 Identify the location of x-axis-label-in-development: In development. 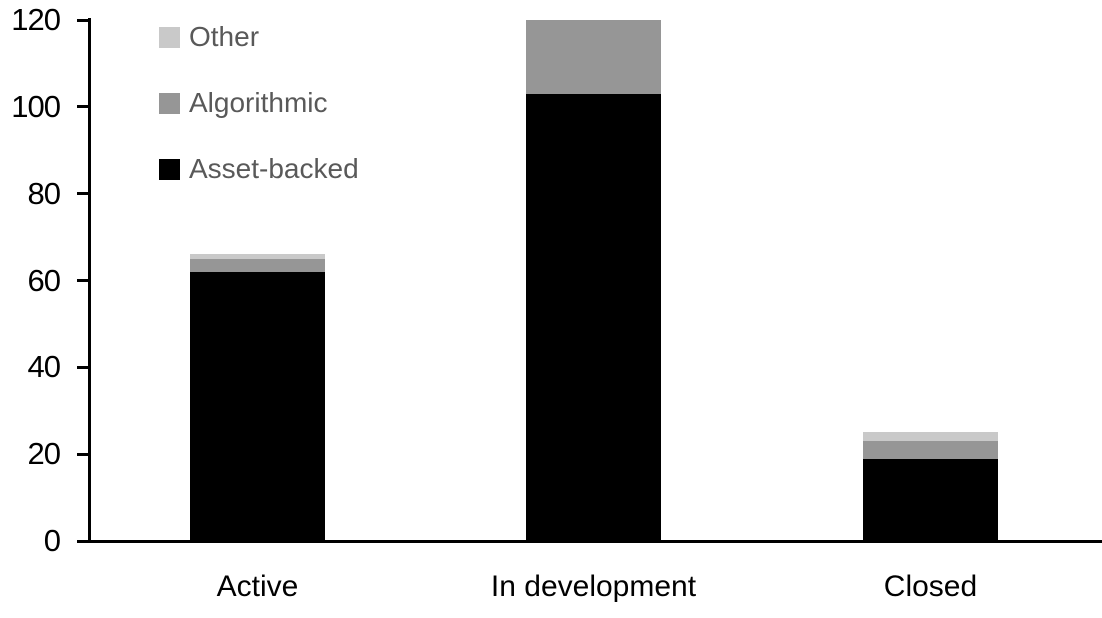
(593, 586).